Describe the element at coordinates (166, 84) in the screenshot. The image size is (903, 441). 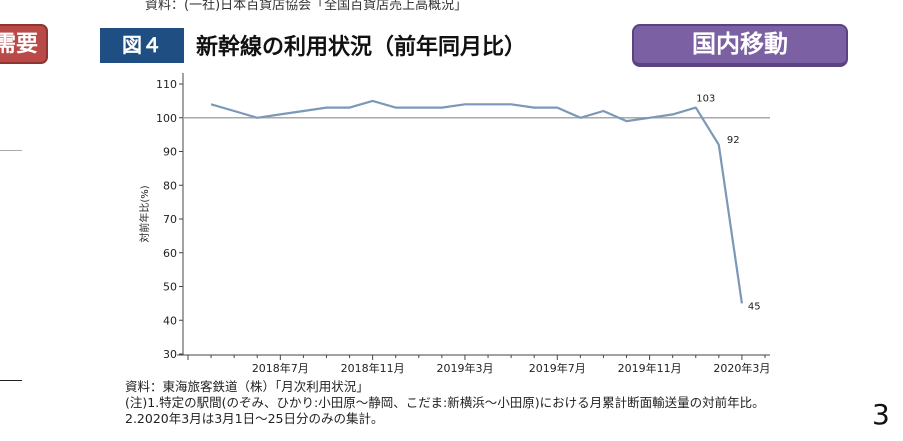
I see `svg-text: 110` at that location.